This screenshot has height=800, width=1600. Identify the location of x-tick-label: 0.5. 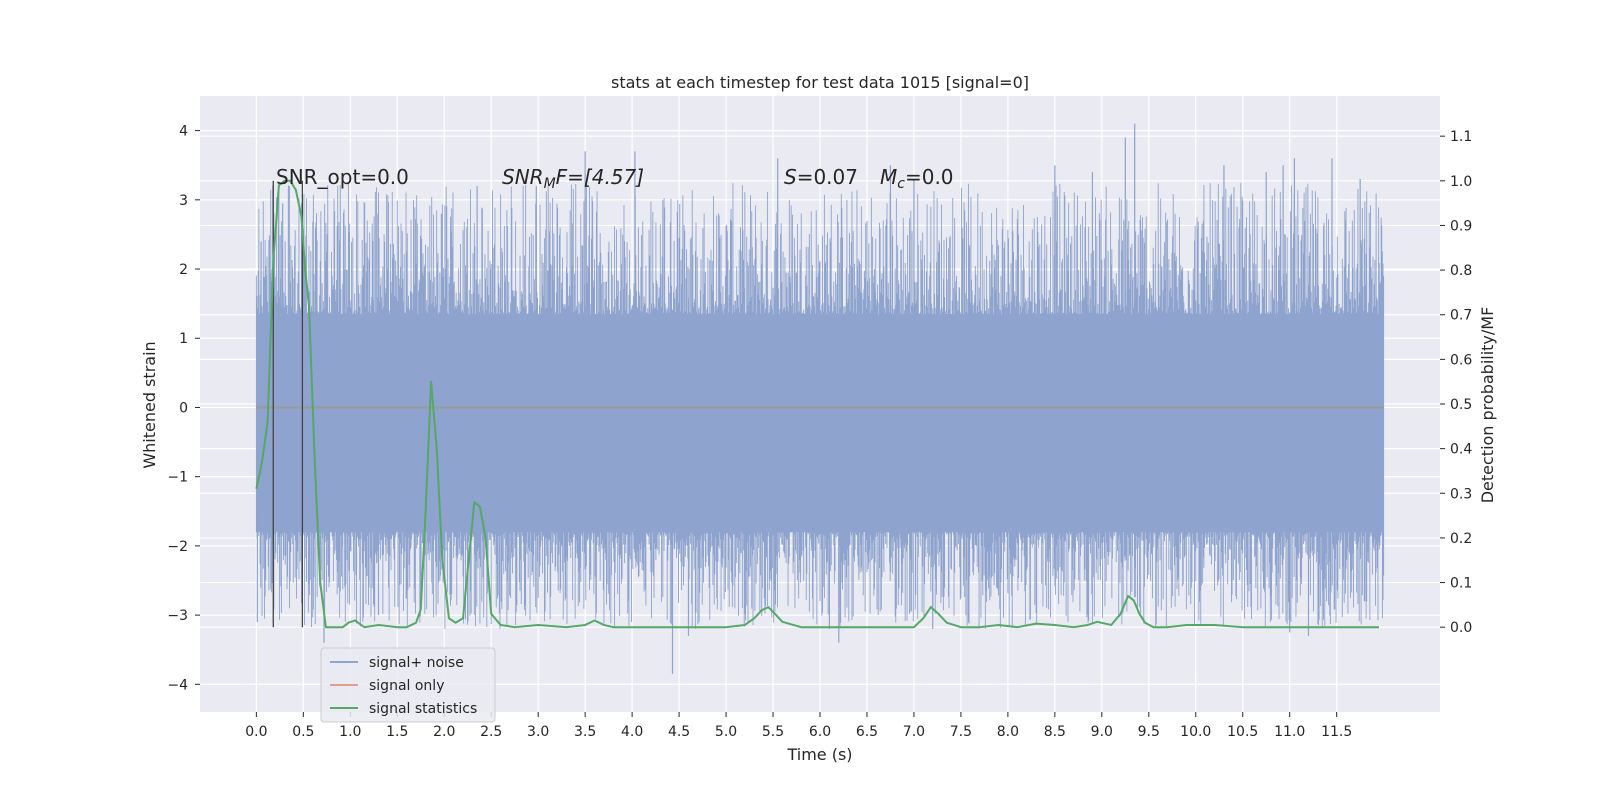
(303, 732).